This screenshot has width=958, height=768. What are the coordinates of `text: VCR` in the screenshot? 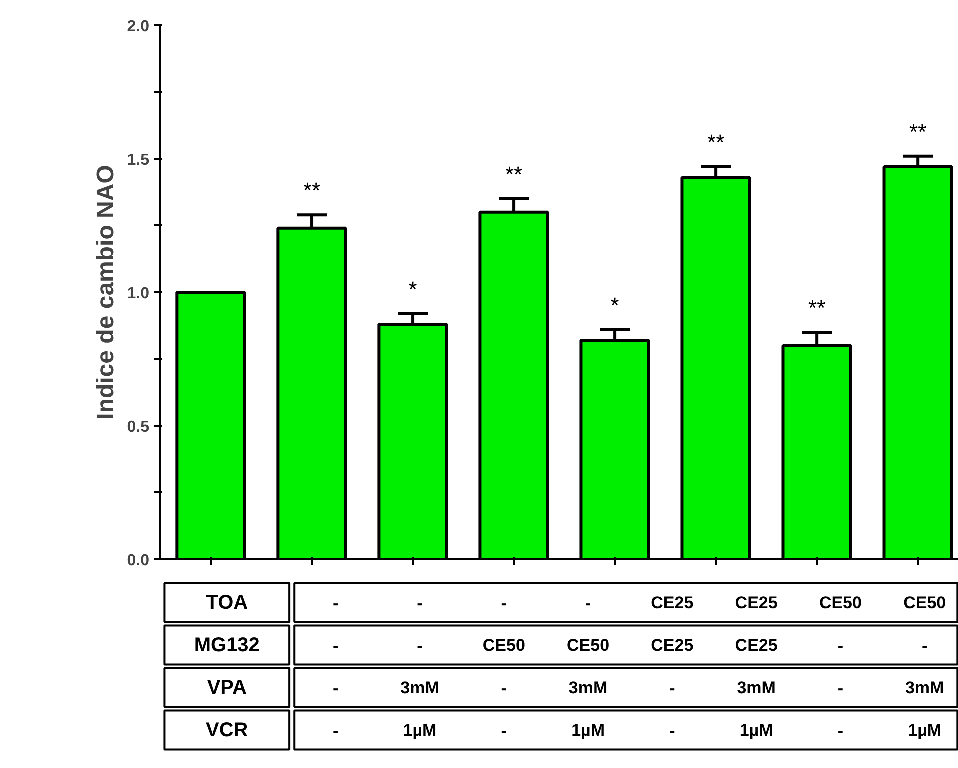 It's located at (227, 730).